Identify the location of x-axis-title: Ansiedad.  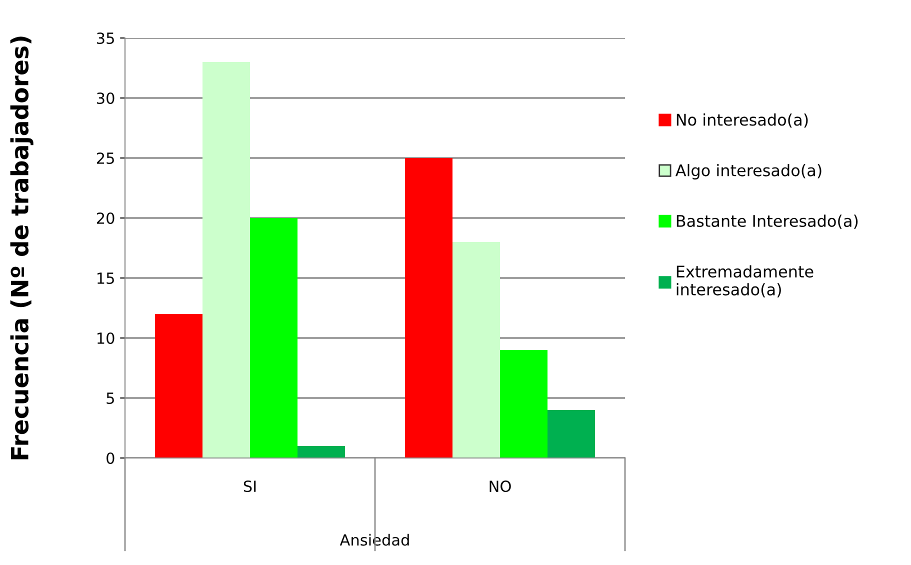
(374, 540).